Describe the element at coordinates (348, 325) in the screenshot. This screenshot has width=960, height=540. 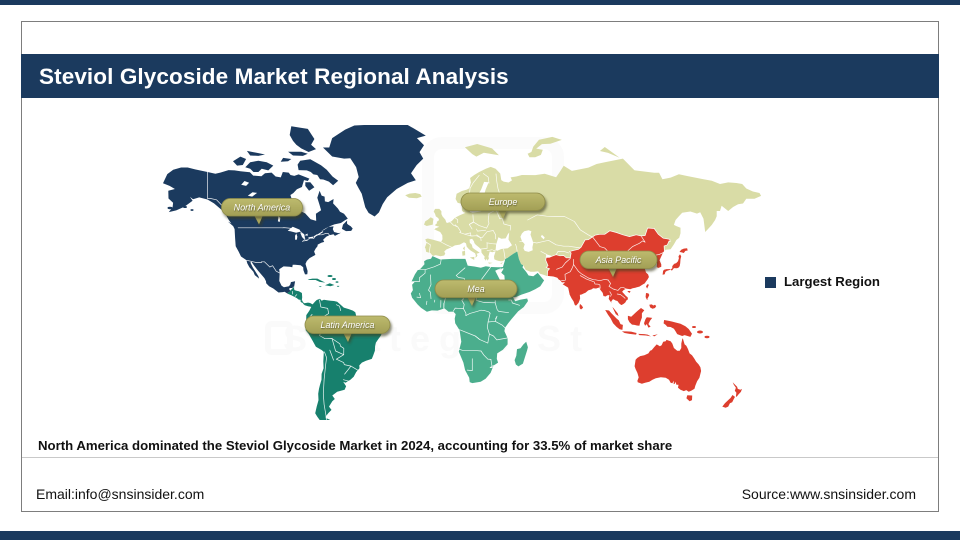
I see `svg-text: Latin America` at that location.